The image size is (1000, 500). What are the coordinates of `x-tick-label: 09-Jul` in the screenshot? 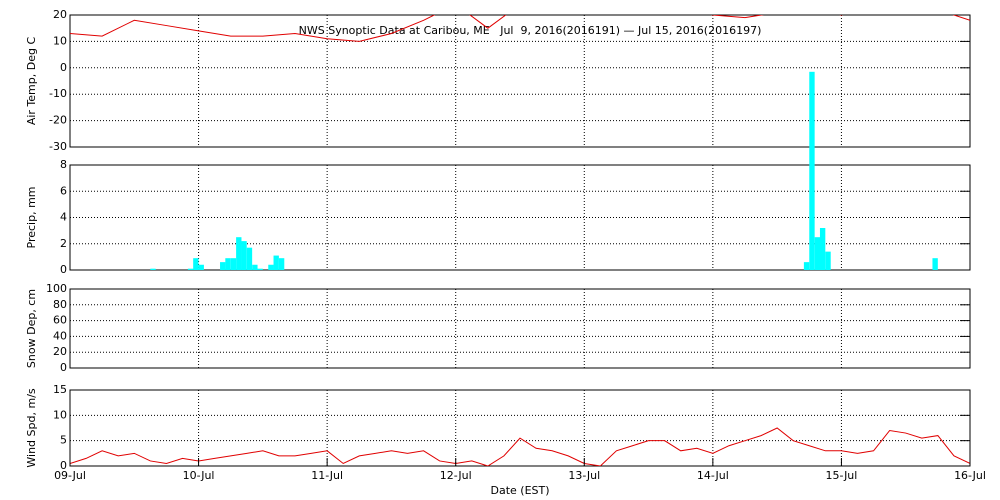 It's located at (70, 475).